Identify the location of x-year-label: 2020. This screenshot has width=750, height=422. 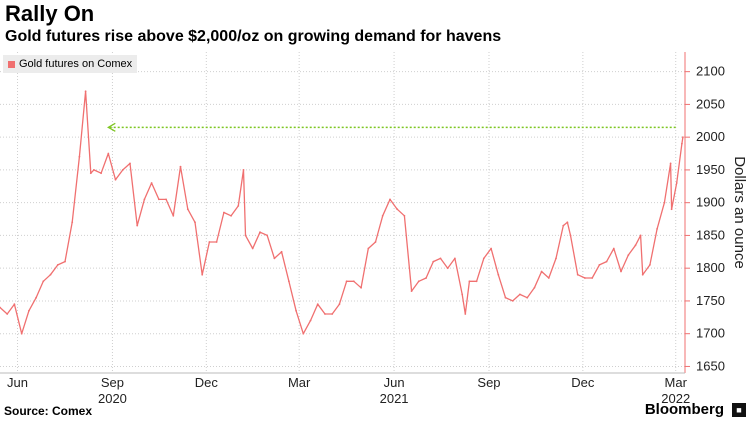
(112, 398).